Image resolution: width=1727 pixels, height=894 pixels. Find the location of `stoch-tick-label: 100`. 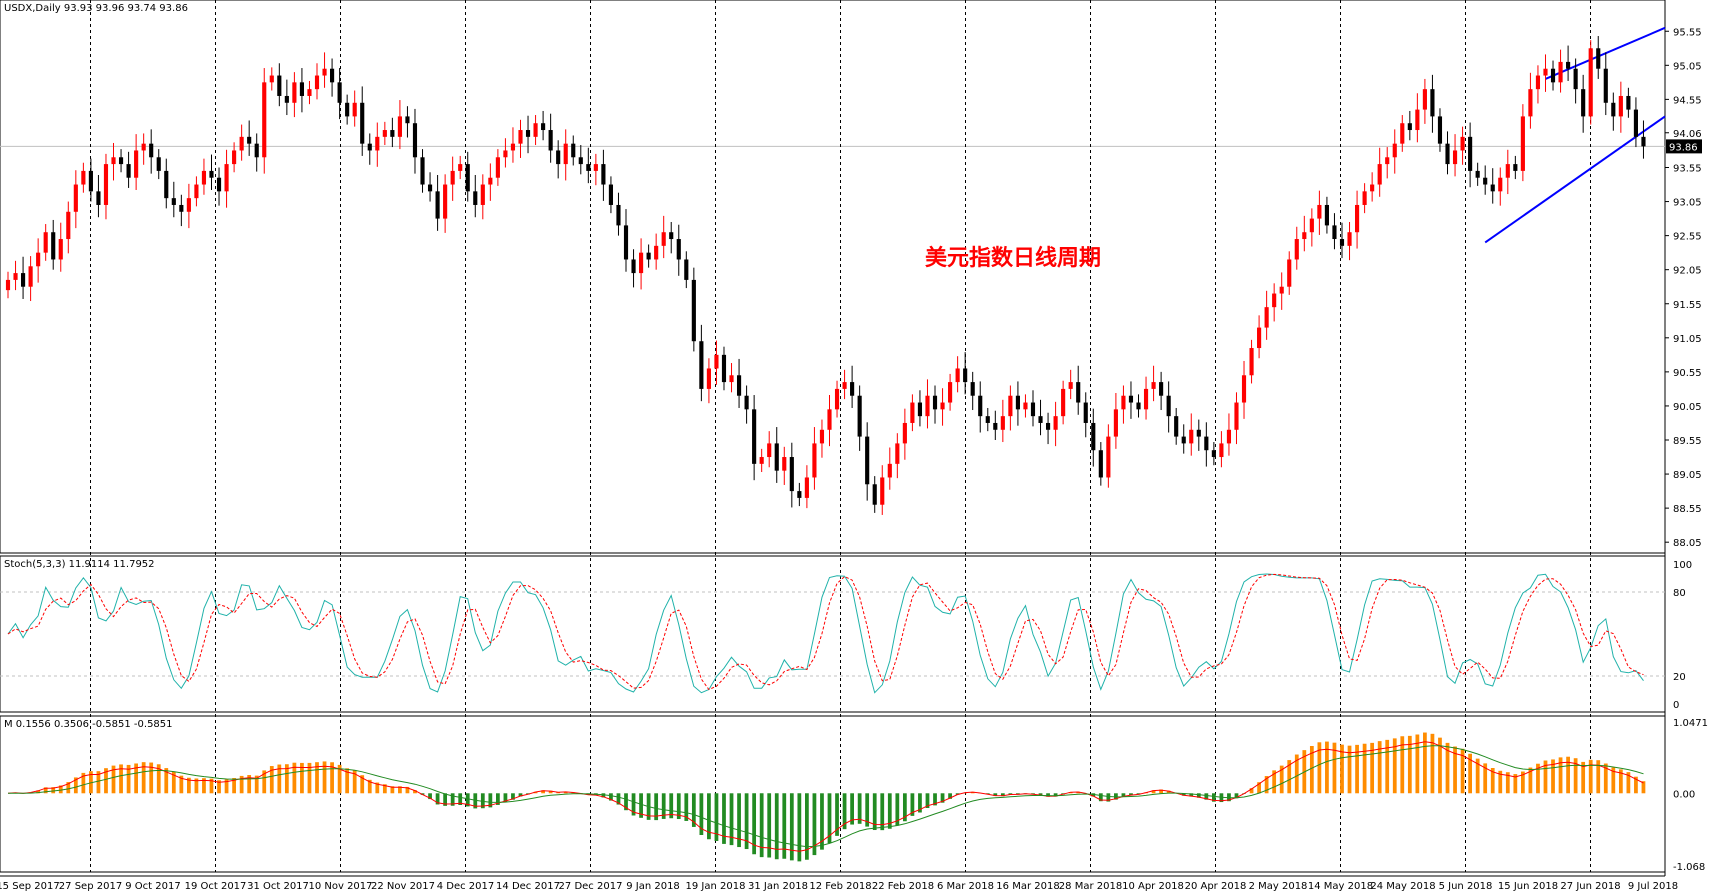

stoch-tick-label: 100 is located at coordinates (1682, 565).